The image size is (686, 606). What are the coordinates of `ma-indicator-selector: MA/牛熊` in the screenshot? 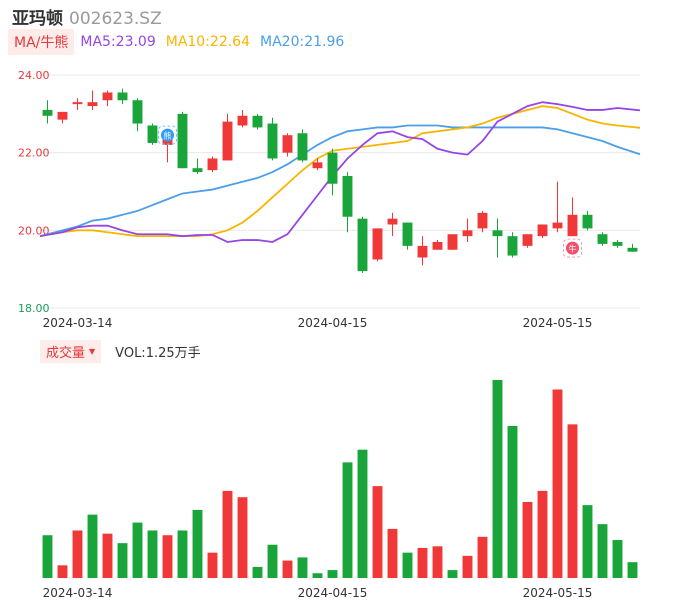 It's located at (41, 42).